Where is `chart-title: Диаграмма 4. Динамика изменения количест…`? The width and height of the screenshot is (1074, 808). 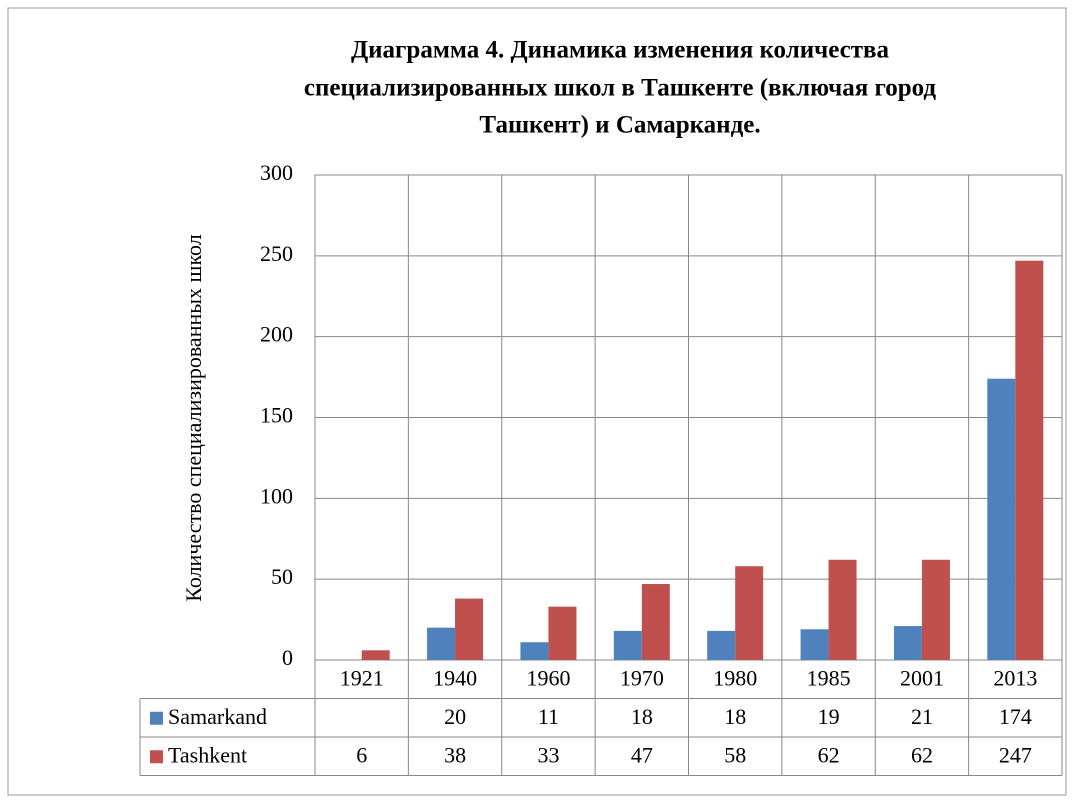
chart-title: Диаграмма 4. Динамика изменения количест… is located at coordinates (620, 50).